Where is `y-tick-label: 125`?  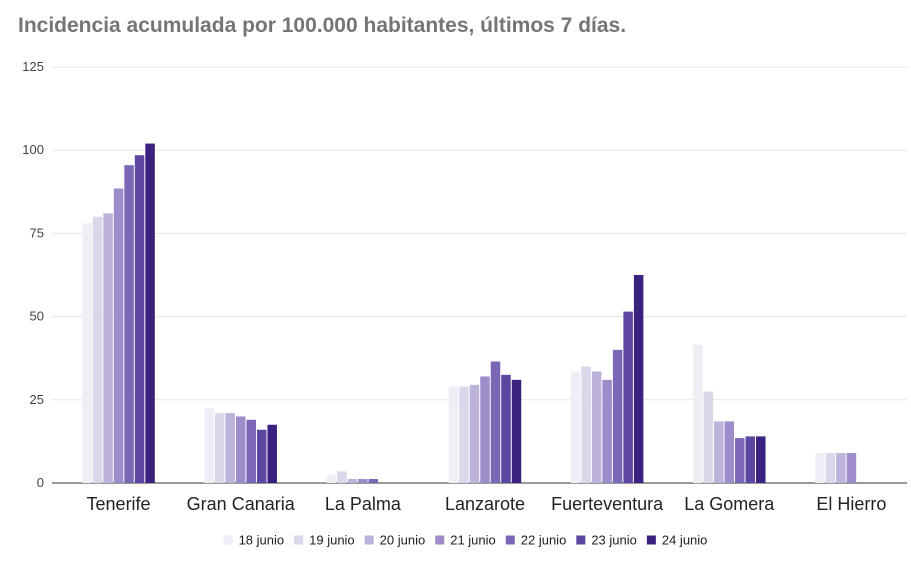 y-tick-label: 125 is located at coordinates (33, 66).